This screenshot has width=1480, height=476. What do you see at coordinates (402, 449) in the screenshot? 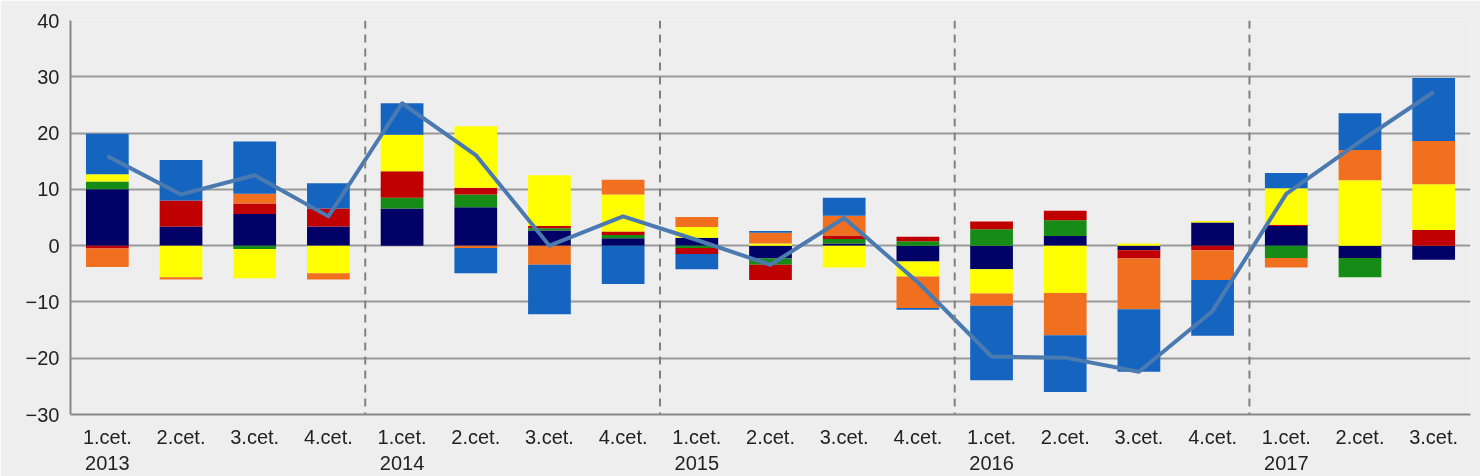
I see `x-tick-label: 1.cet. 2014` at bounding box center [402, 449].